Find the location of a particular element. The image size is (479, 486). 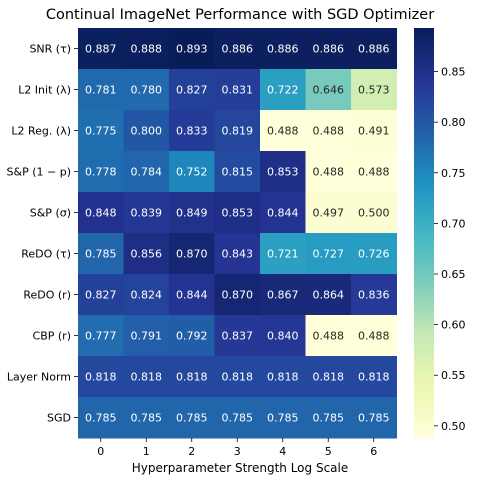

cell-value-label: 0.893 is located at coordinates (192, 49).